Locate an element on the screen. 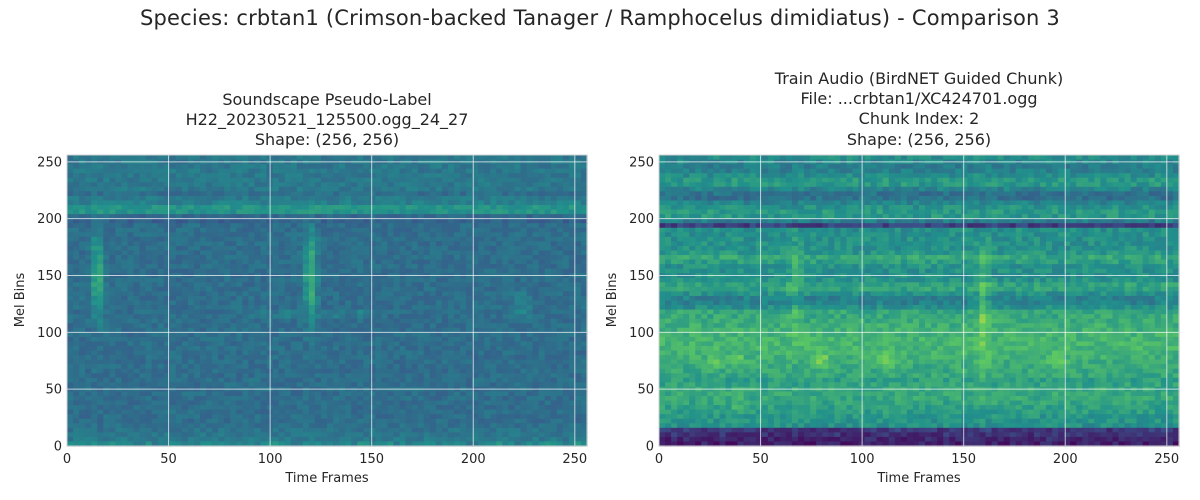 This screenshot has height=500, width=1200. right-x-axis-label: Time Frames is located at coordinates (918, 478).